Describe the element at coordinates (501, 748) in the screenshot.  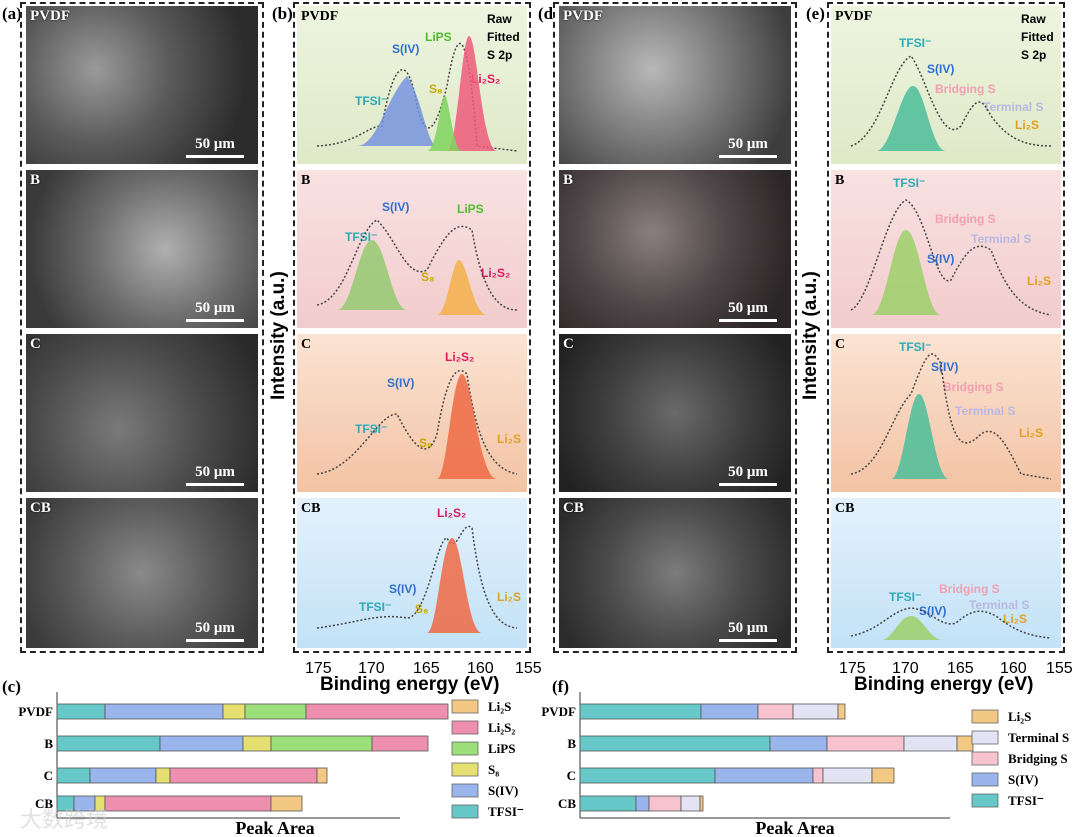
I see `legend-label: LiPS` at that location.